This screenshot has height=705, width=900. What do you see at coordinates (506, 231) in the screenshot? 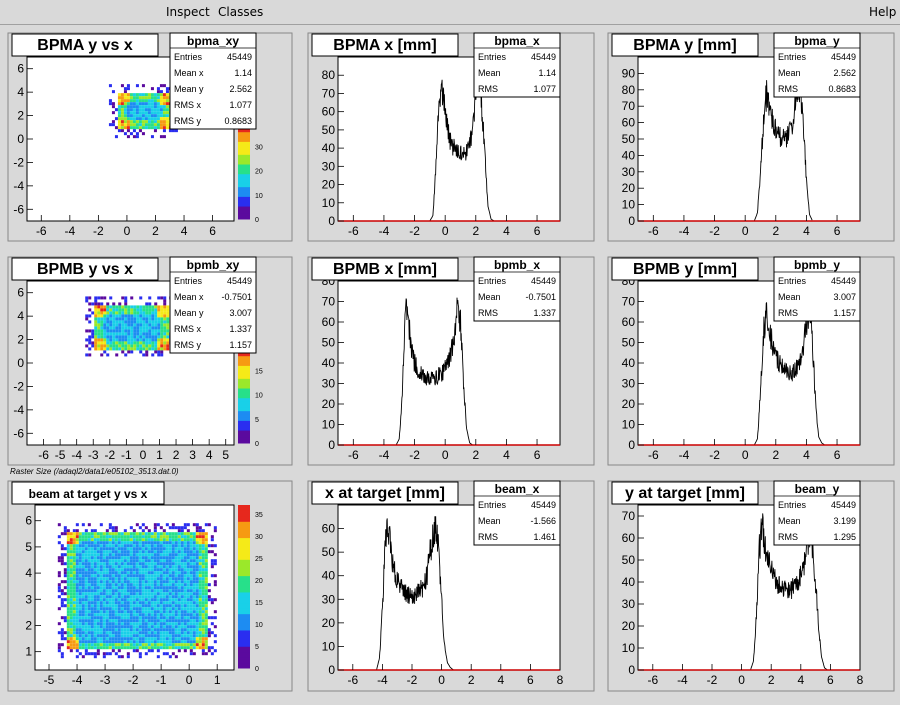
I see `x-tick-label: 4` at bounding box center [506, 231].